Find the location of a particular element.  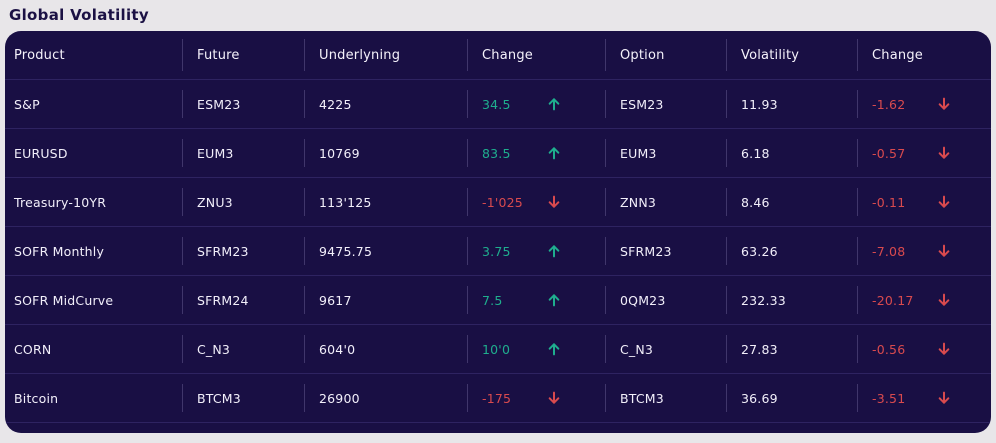

option-cell: BTCM3 is located at coordinates (665, 398).